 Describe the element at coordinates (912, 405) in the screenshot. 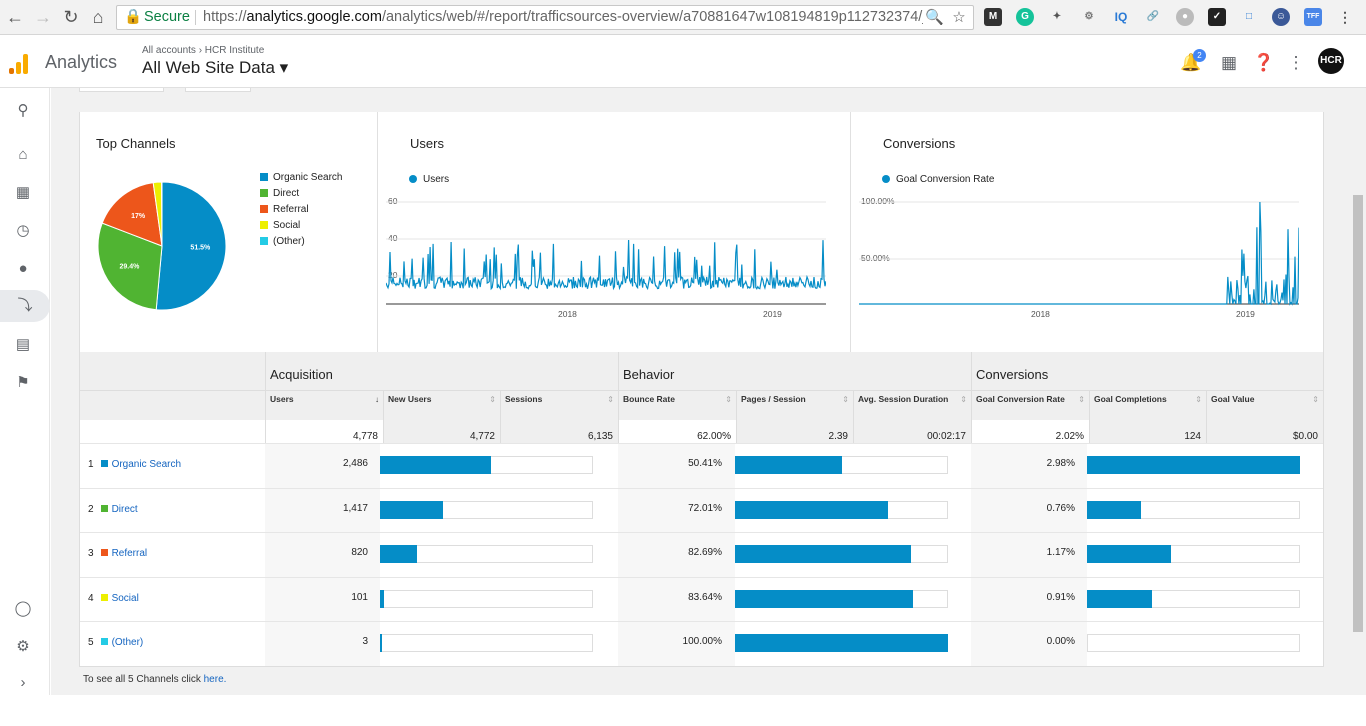

I see `column-header-avg-session-duration: Avg. Session Duration ⇕` at that location.